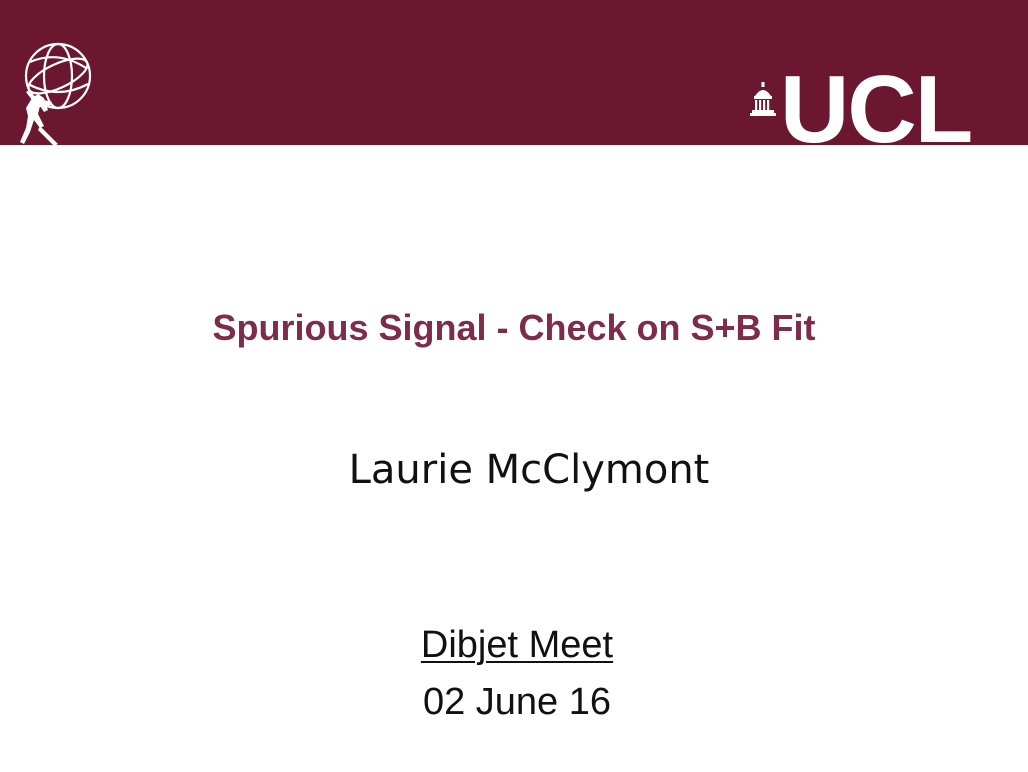  I want to click on ucl-portico-icon, so click(763, 99).